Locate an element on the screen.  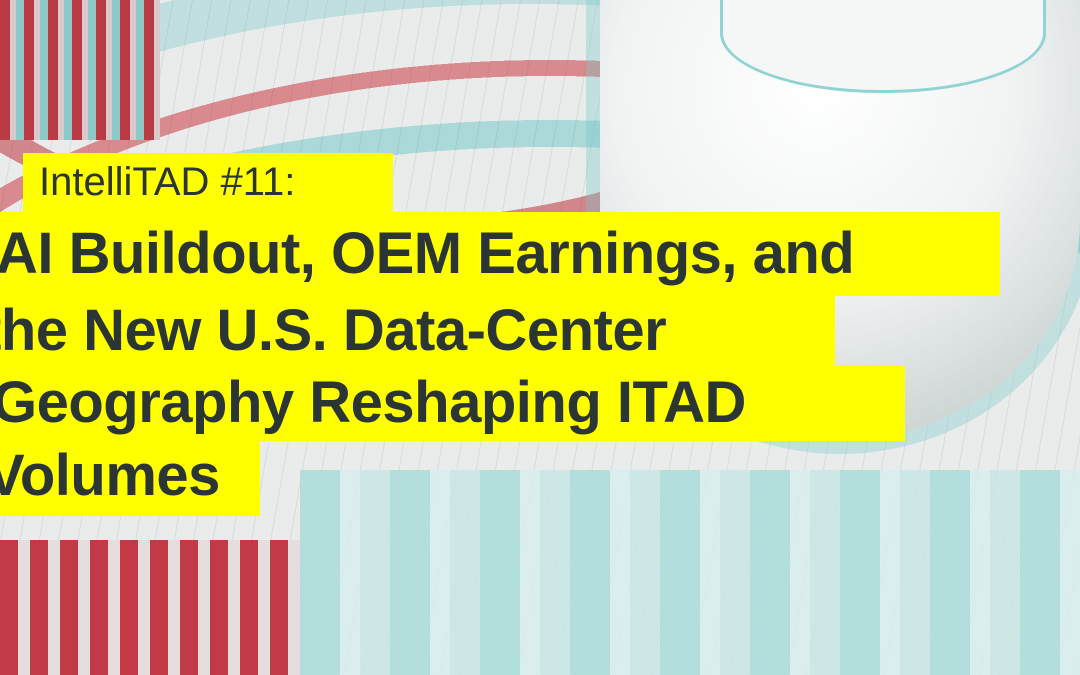
series-label-text: IntelliTAD #11: is located at coordinates (167, 182).